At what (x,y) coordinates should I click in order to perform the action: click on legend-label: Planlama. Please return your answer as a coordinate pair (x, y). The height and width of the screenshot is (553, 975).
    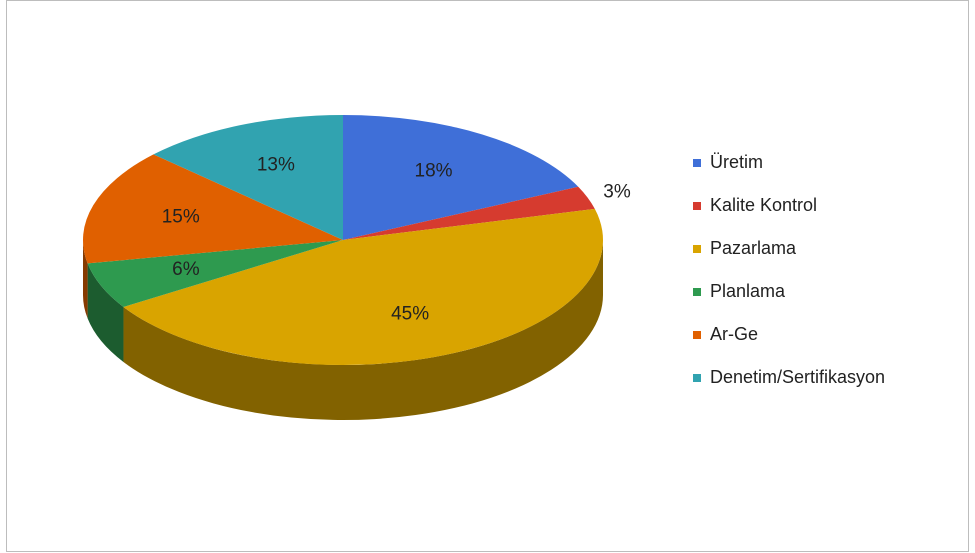
    Looking at the image, I should click on (748, 291).